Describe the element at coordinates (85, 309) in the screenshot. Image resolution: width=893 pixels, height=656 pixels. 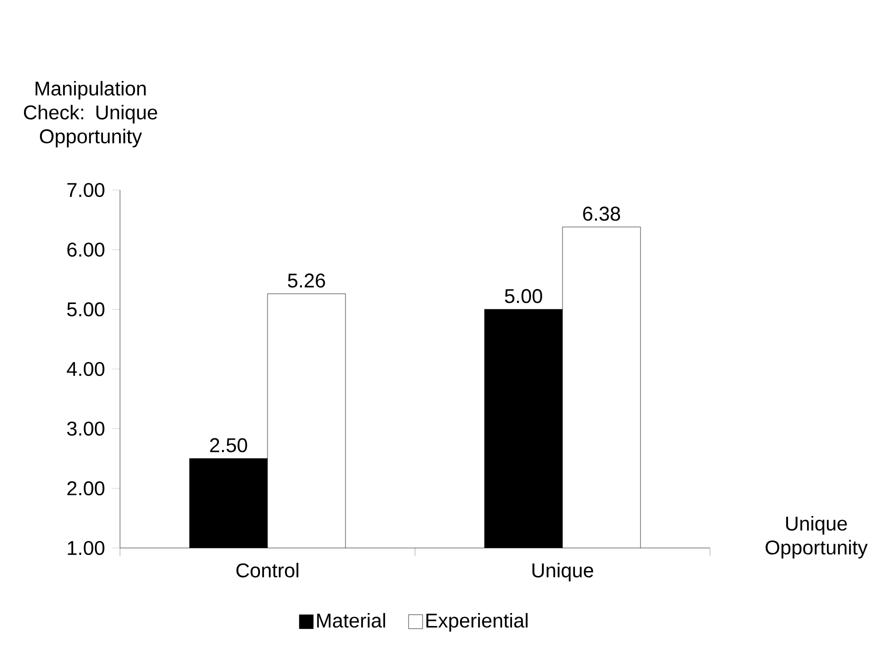
I see `y-tick-label: 5.00` at that location.